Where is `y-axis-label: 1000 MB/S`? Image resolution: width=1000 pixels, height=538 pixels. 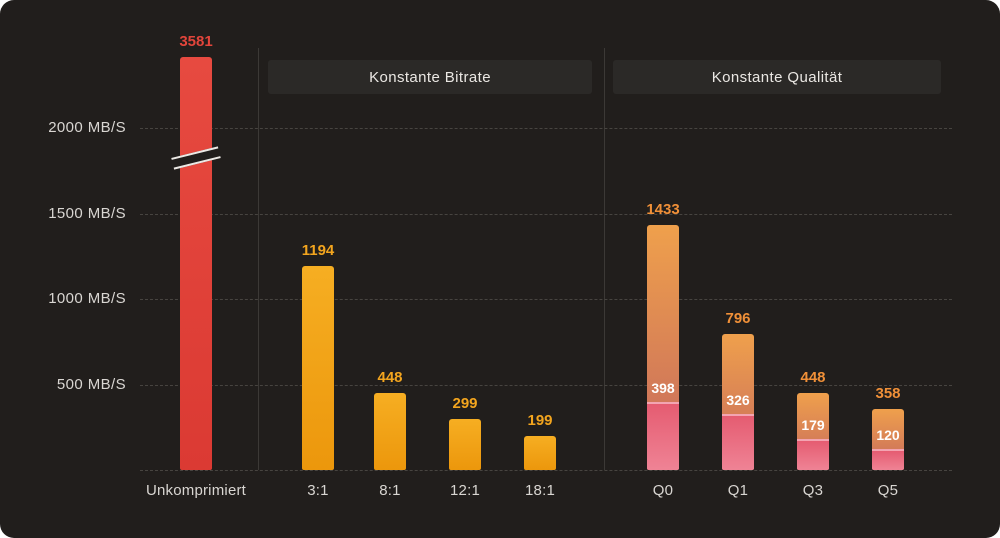
y-axis-label: 1000 MB/S is located at coordinates (87, 298).